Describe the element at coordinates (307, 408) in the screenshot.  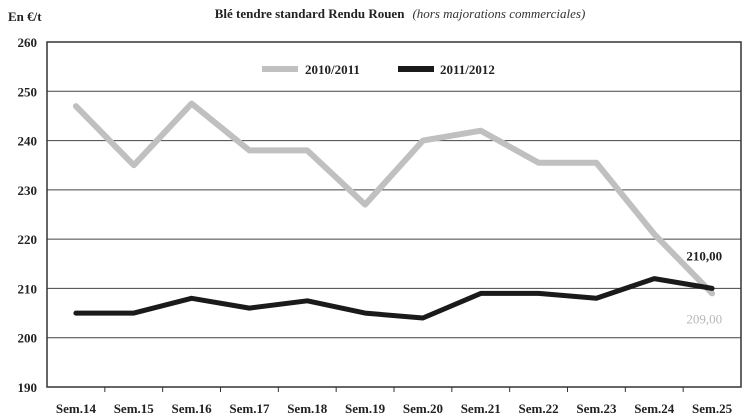
I see `x-tick-label: Sem.18` at that location.